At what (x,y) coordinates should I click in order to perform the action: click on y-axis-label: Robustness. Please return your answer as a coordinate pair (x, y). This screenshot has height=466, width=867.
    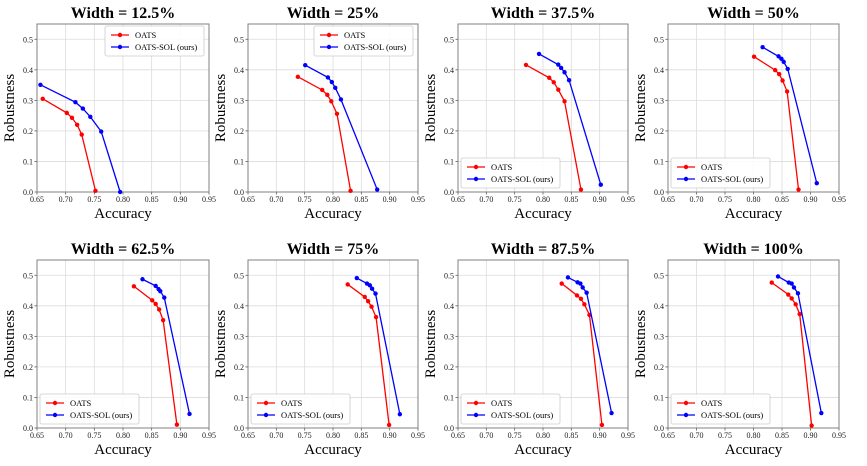
    Looking at the image, I should click on (641, 108).